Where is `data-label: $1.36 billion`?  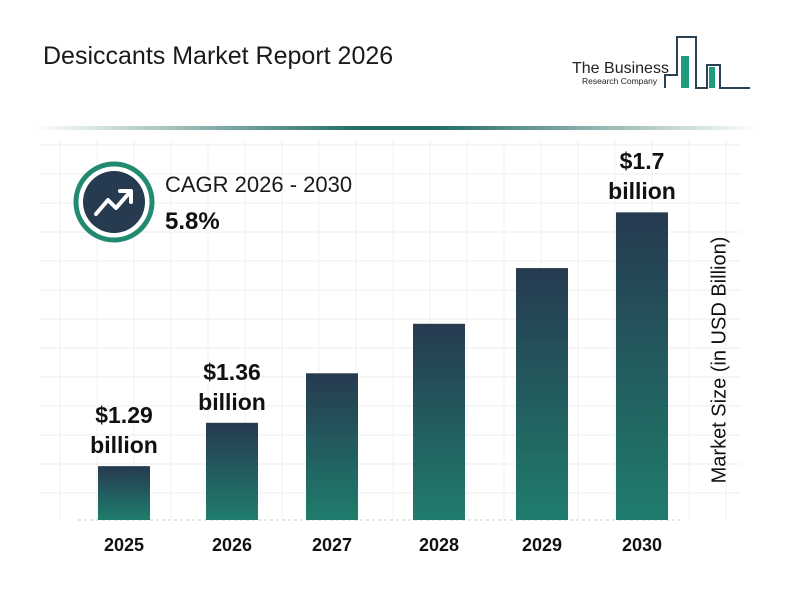 data-label: $1.36 billion is located at coordinates (232, 387).